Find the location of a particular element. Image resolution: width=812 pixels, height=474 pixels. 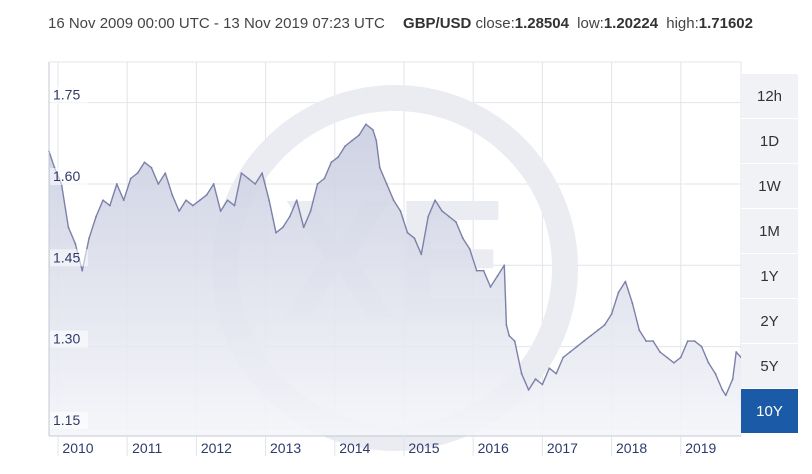

range-button-1d: 1D is located at coordinates (769, 141).